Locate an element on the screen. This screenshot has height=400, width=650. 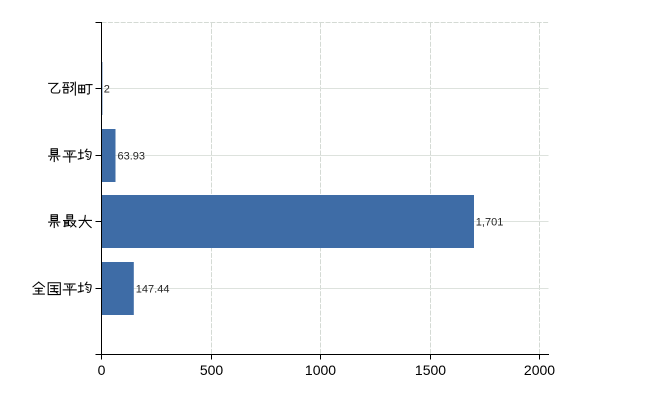
svg-text: 1500 is located at coordinates (430, 370).